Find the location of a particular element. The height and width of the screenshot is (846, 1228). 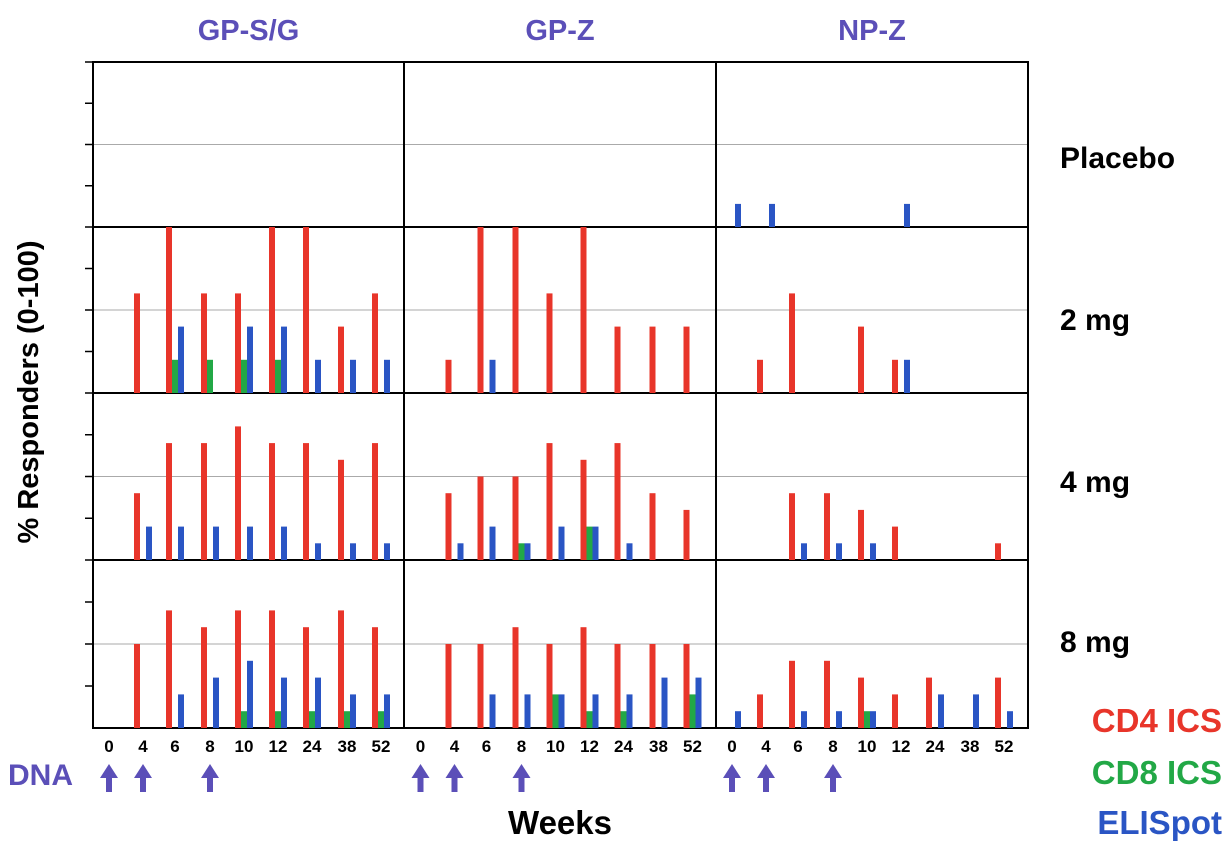

y-axis-label: % Responders (0-100) is located at coordinates (29, 392).